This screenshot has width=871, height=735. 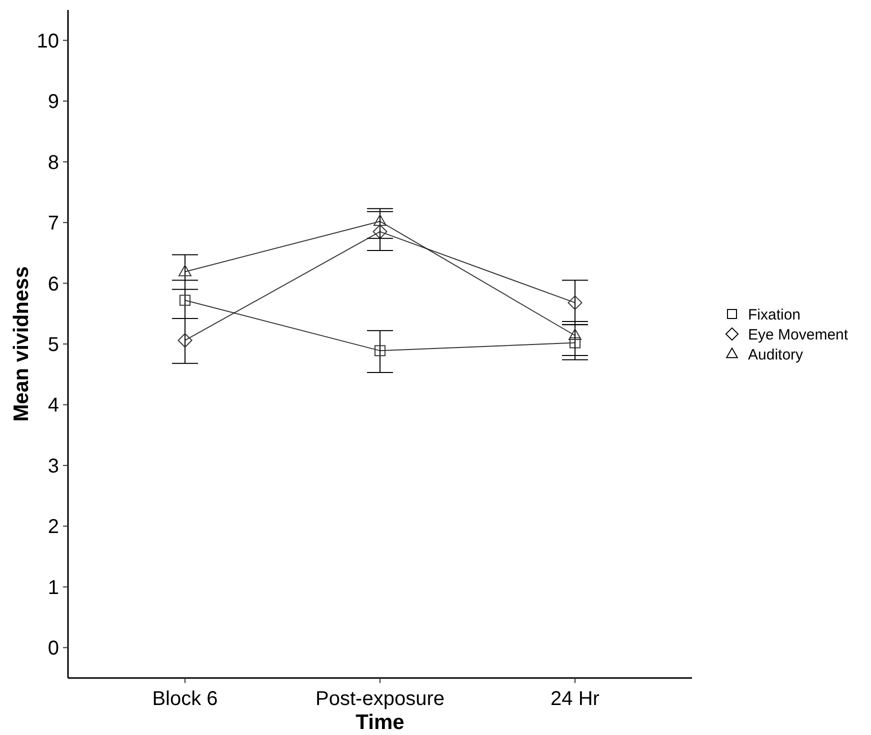 What do you see at coordinates (53, 163) in the screenshot?
I see `y-tick-label: 8` at bounding box center [53, 163].